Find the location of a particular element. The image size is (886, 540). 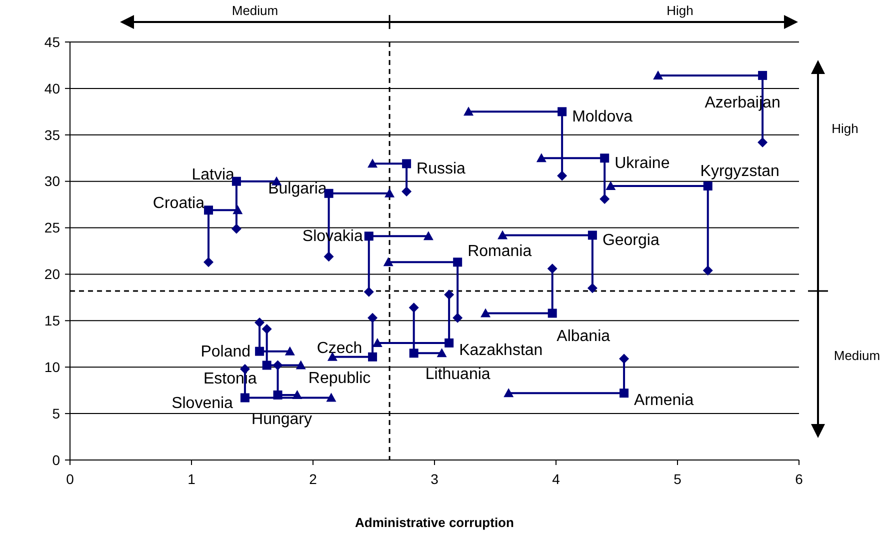

series-label: Latvia is located at coordinates (213, 175).